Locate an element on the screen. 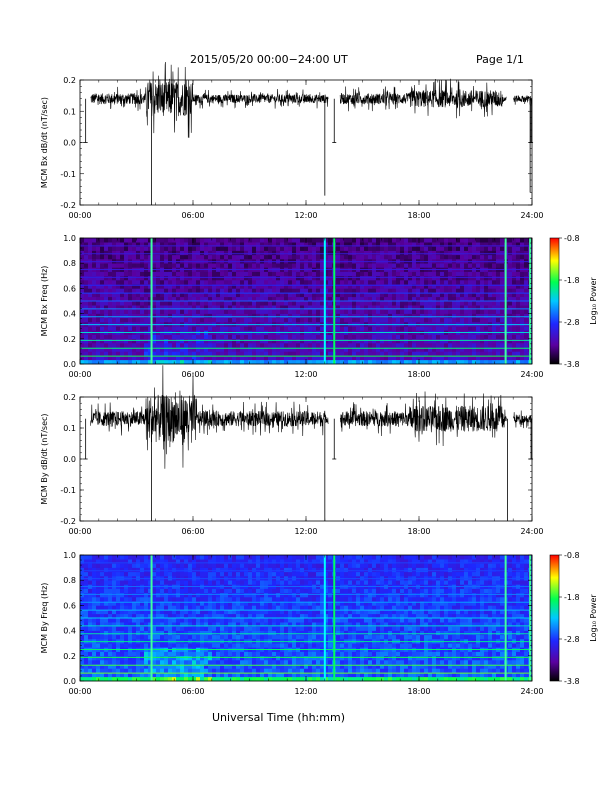 This screenshot has height=792, width=612. colorbar-tick-label: -2.8 is located at coordinates (572, 322).